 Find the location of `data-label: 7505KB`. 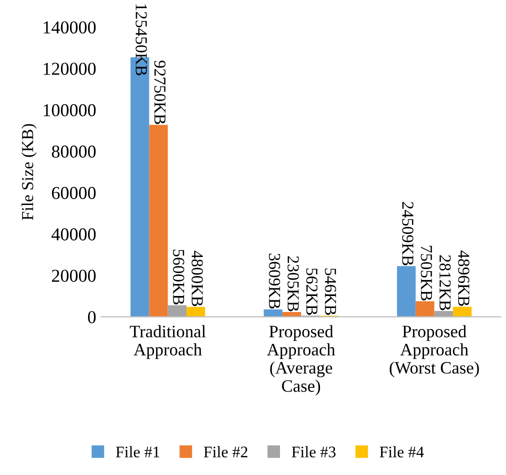

data-label: 7505KB is located at coordinates (426, 273).